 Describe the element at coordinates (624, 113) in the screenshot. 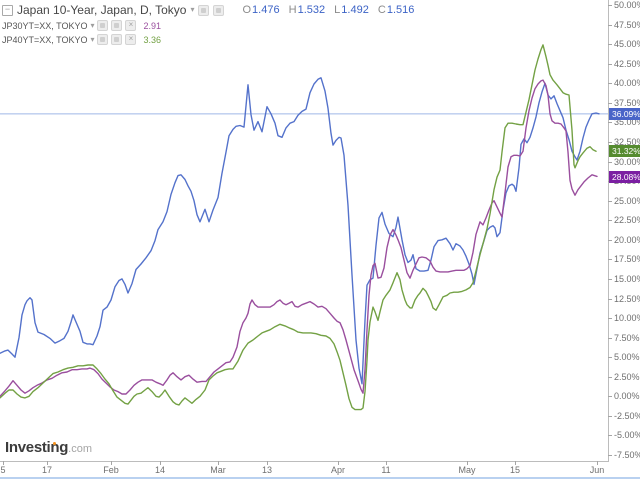

I see `price-badge: 36.09%` at that location.